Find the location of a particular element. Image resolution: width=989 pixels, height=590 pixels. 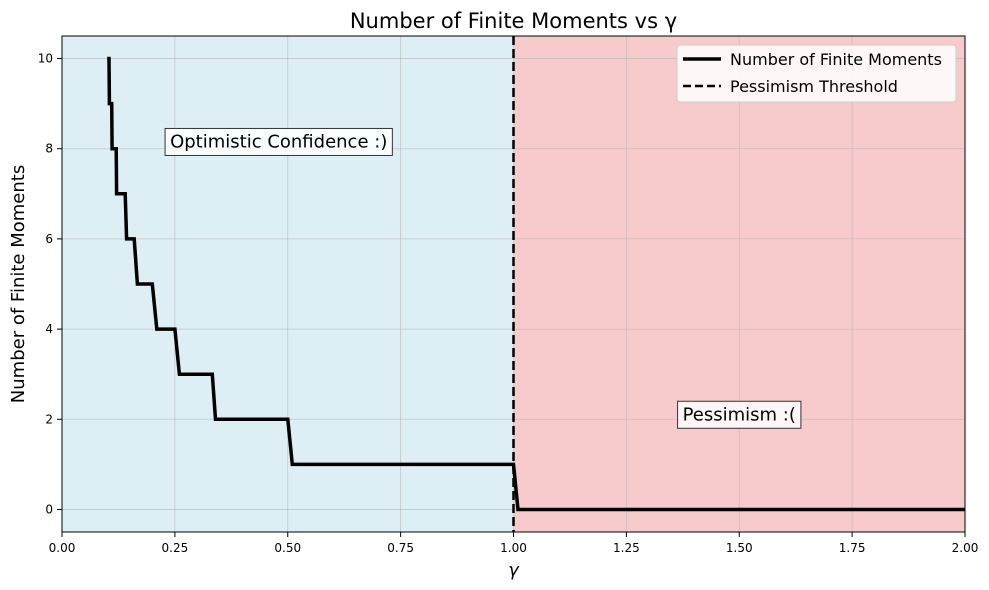

y-tick-label-0: 0 is located at coordinates (49, 509).